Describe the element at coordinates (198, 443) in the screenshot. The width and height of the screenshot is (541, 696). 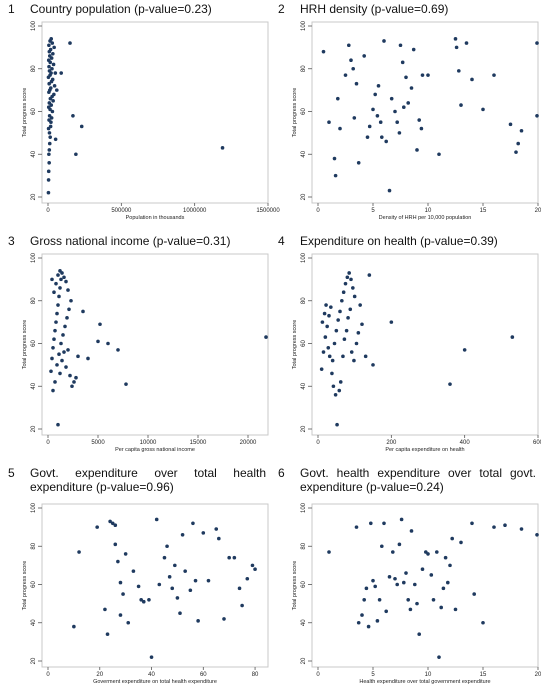
I see `x-tick-label: 15000` at that location.